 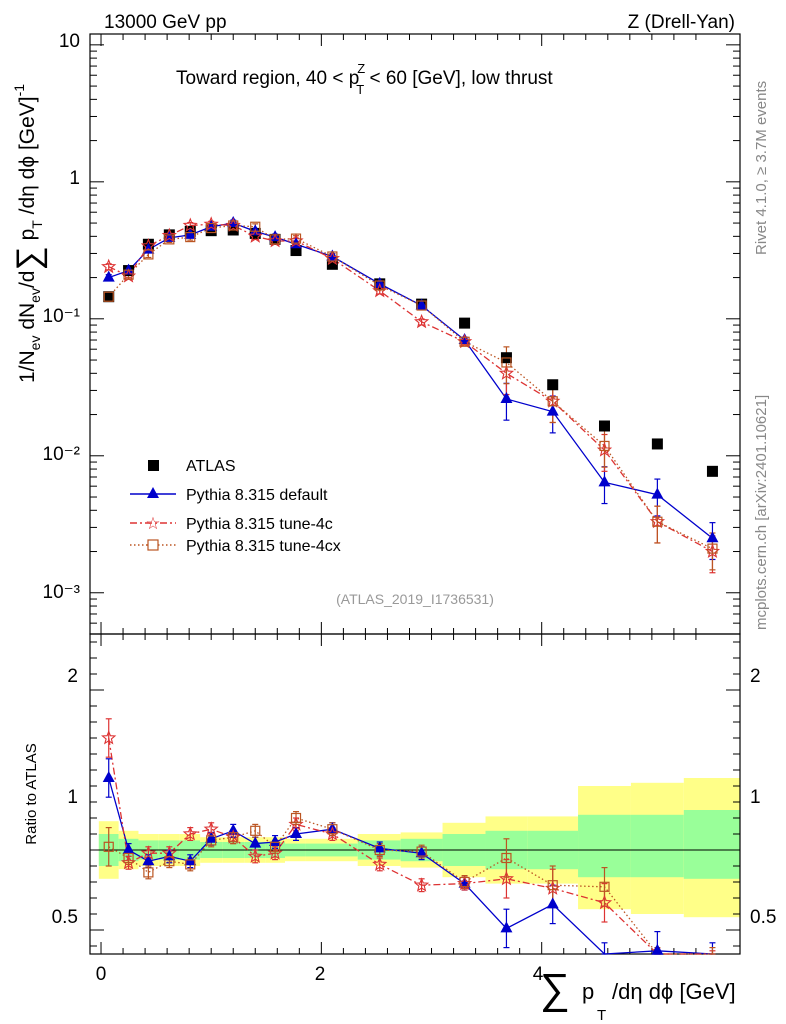 I want to click on plot-title-sub: T, so click(x=360, y=89).